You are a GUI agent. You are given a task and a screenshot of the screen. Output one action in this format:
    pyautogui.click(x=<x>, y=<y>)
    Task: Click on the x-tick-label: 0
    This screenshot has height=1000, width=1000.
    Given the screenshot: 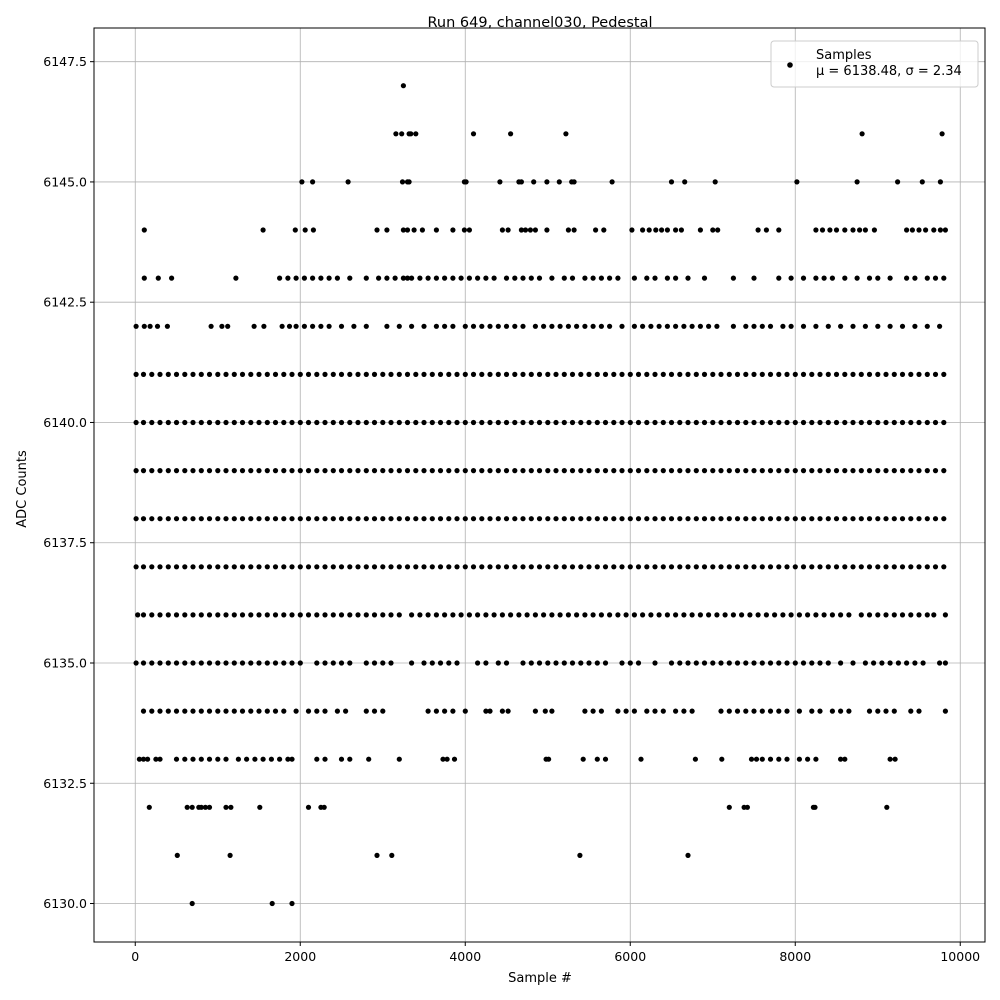 What is the action you would take?
    pyautogui.click(x=135, y=956)
    